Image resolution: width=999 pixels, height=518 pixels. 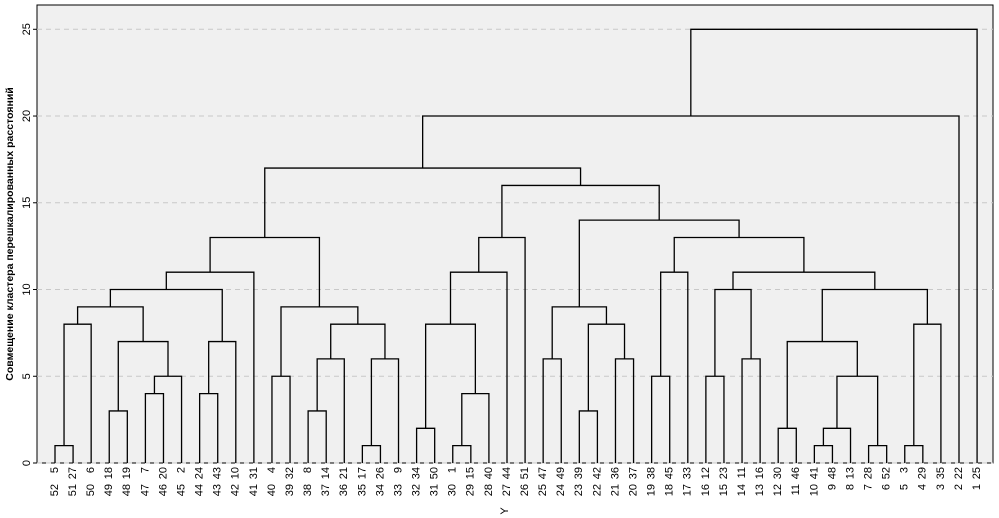 I want to click on leaf-label: 5, so click(x=55, y=470).